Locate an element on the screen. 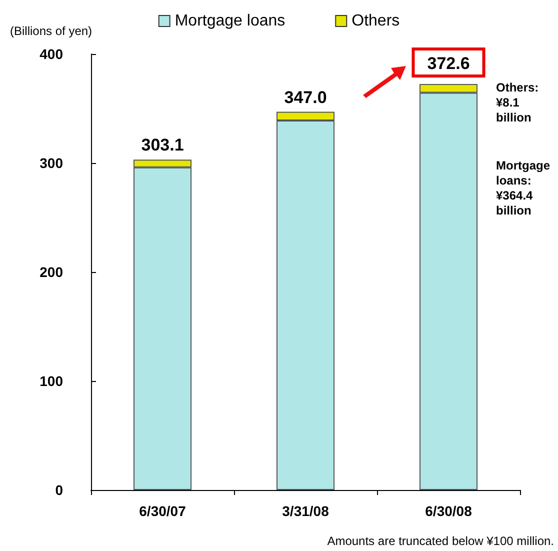 The width and height of the screenshot is (558, 551). legend-label: Mortgage loans is located at coordinates (230, 21).